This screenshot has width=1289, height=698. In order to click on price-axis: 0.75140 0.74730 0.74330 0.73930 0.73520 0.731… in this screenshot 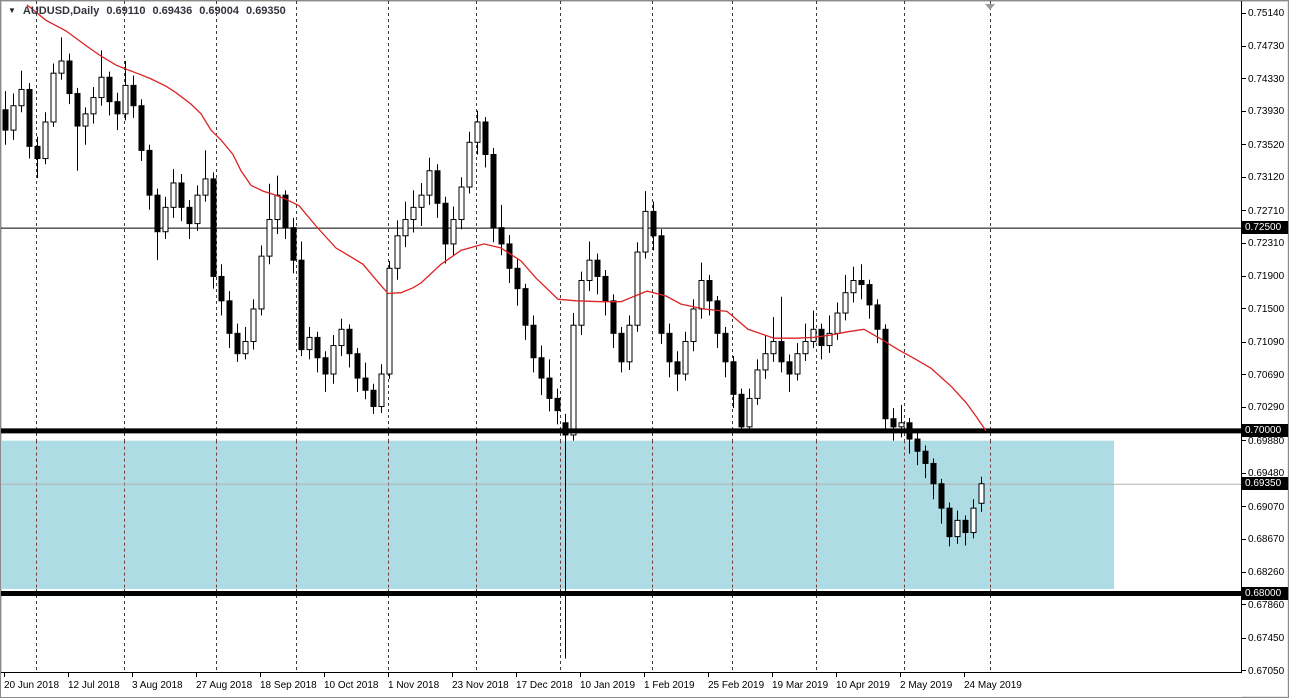, I will do `click(1265, 339)`.